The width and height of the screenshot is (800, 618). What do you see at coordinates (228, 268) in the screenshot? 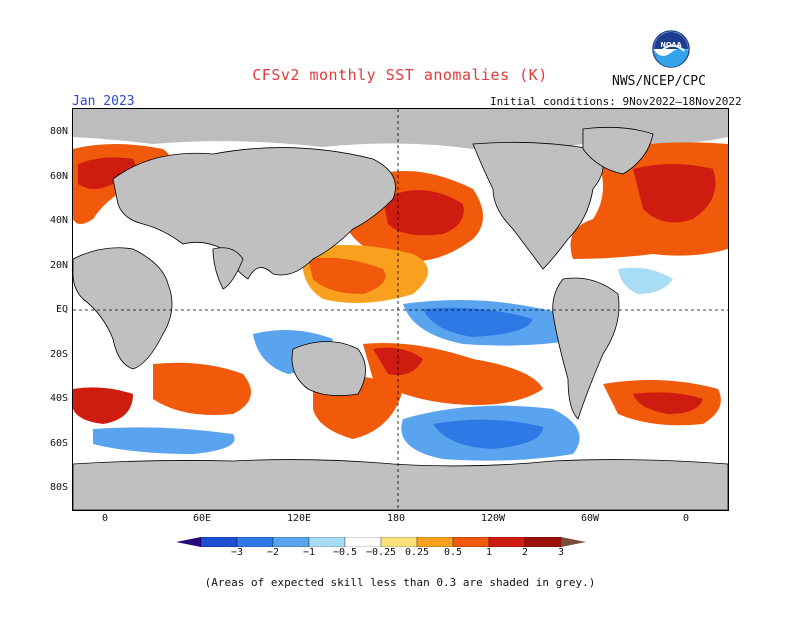
I see `india-land` at bounding box center [228, 268].